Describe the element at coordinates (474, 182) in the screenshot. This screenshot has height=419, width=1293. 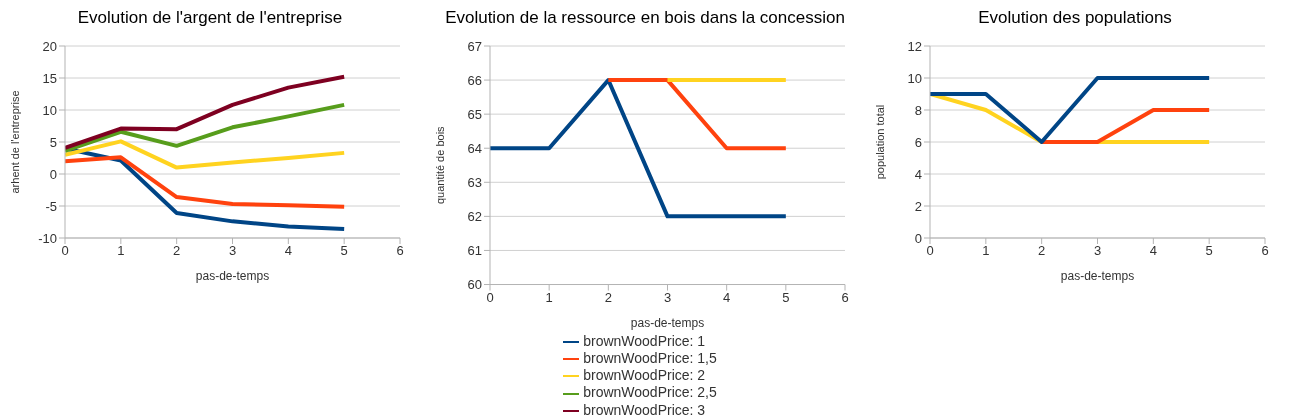
I see `y-tick-label: 63` at that location.